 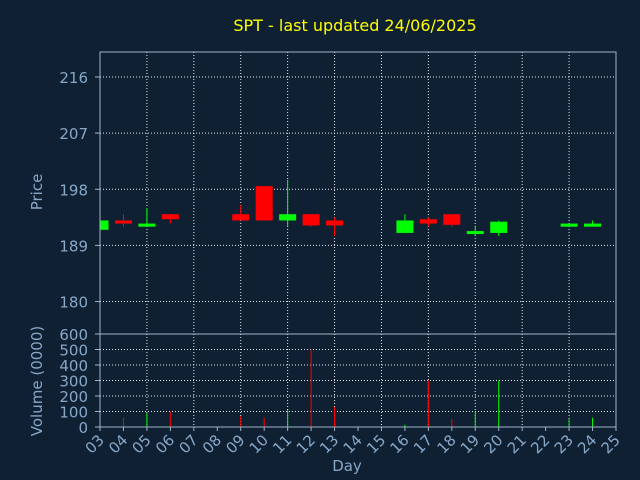 I want to click on volume-axis-label: Volume (0000), so click(x=37, y=381).